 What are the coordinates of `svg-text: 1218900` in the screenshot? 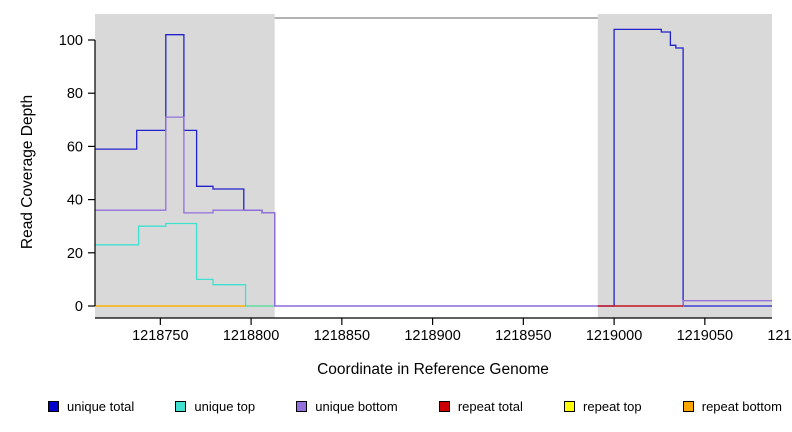 It's located at (432, 336).